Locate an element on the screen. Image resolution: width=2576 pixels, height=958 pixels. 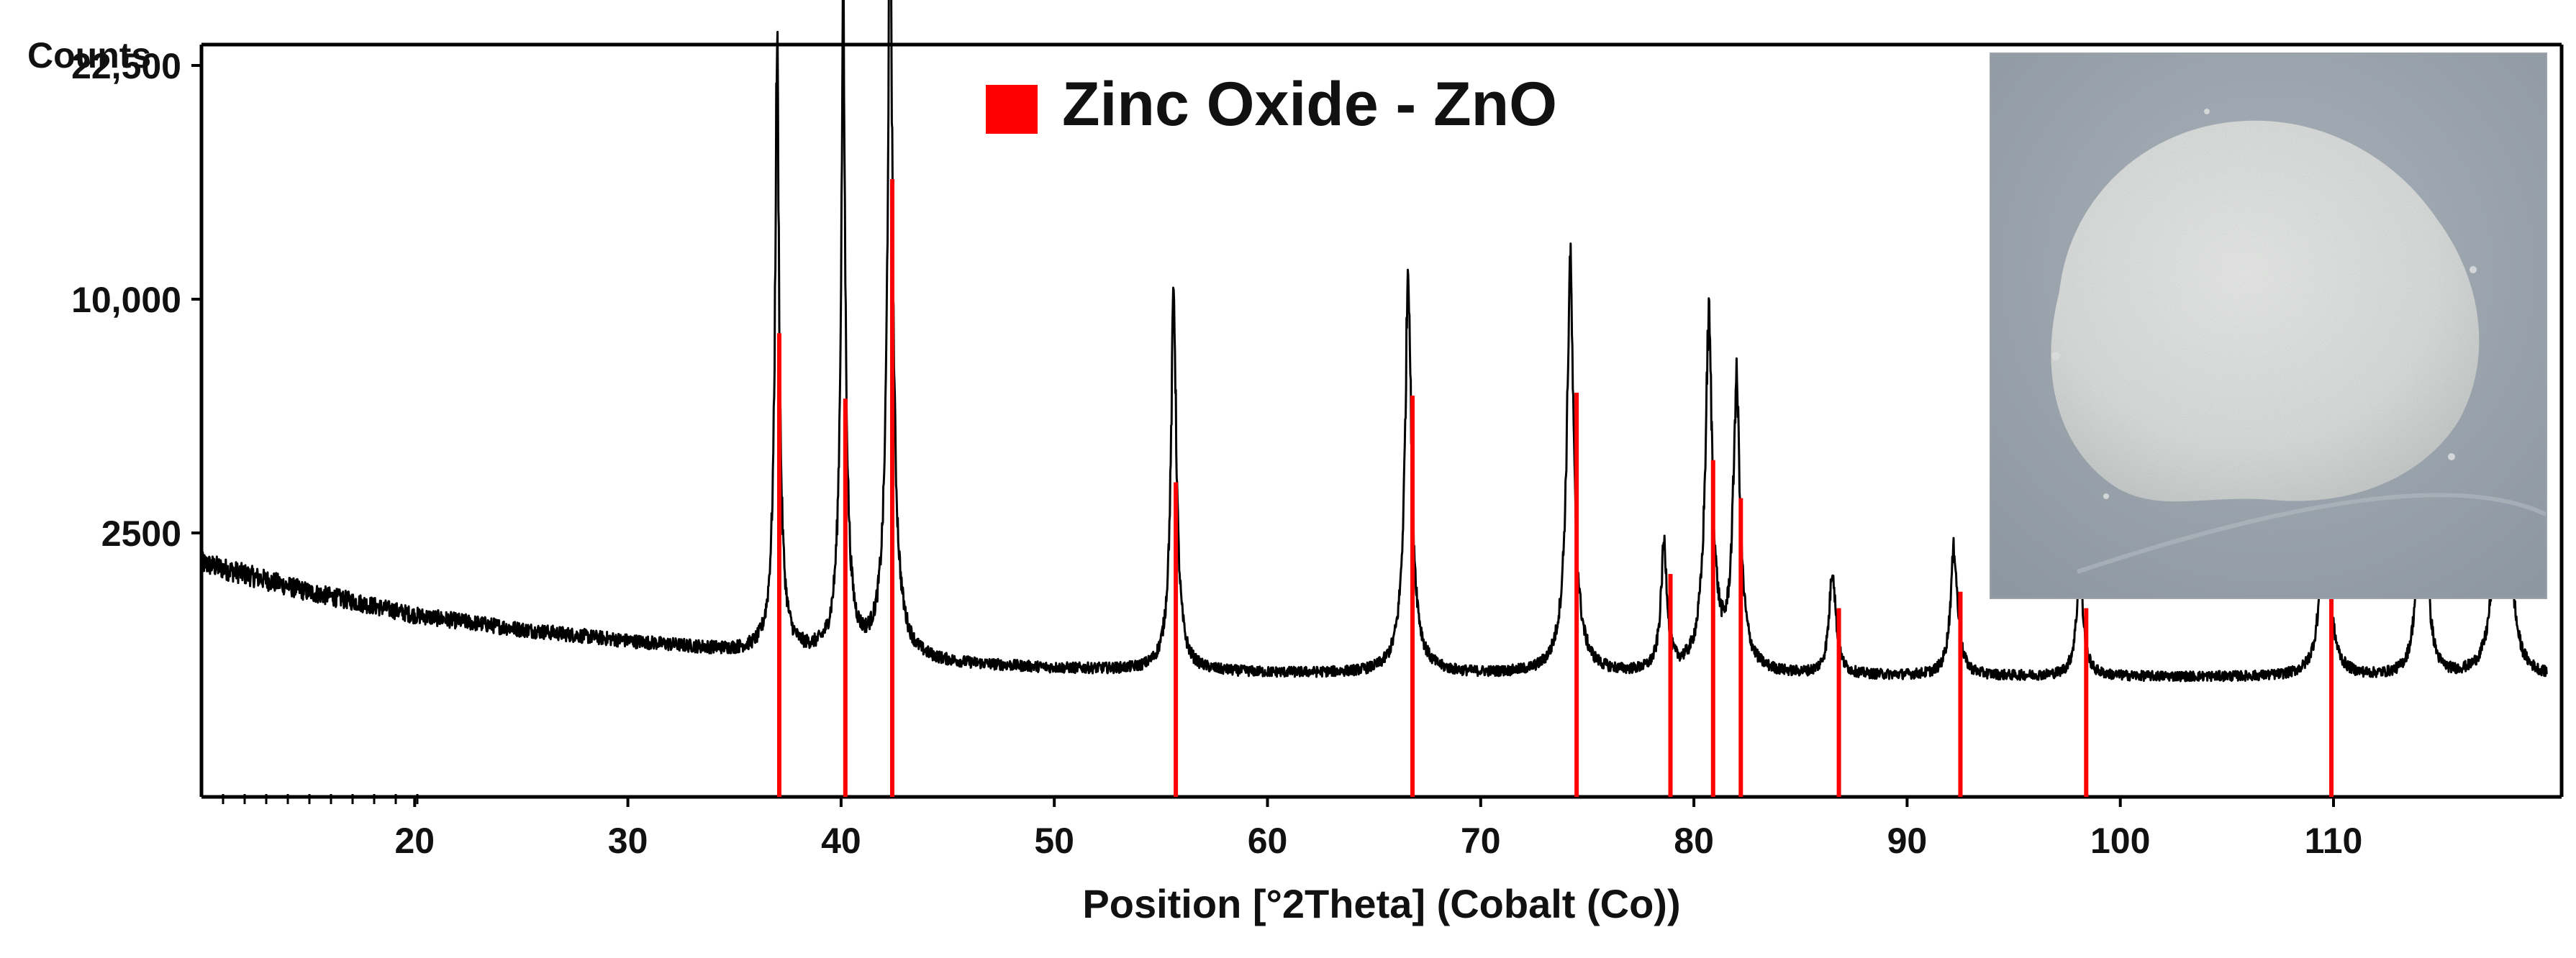
x-tick-label: 80 is located at coordinates (1694, 841).